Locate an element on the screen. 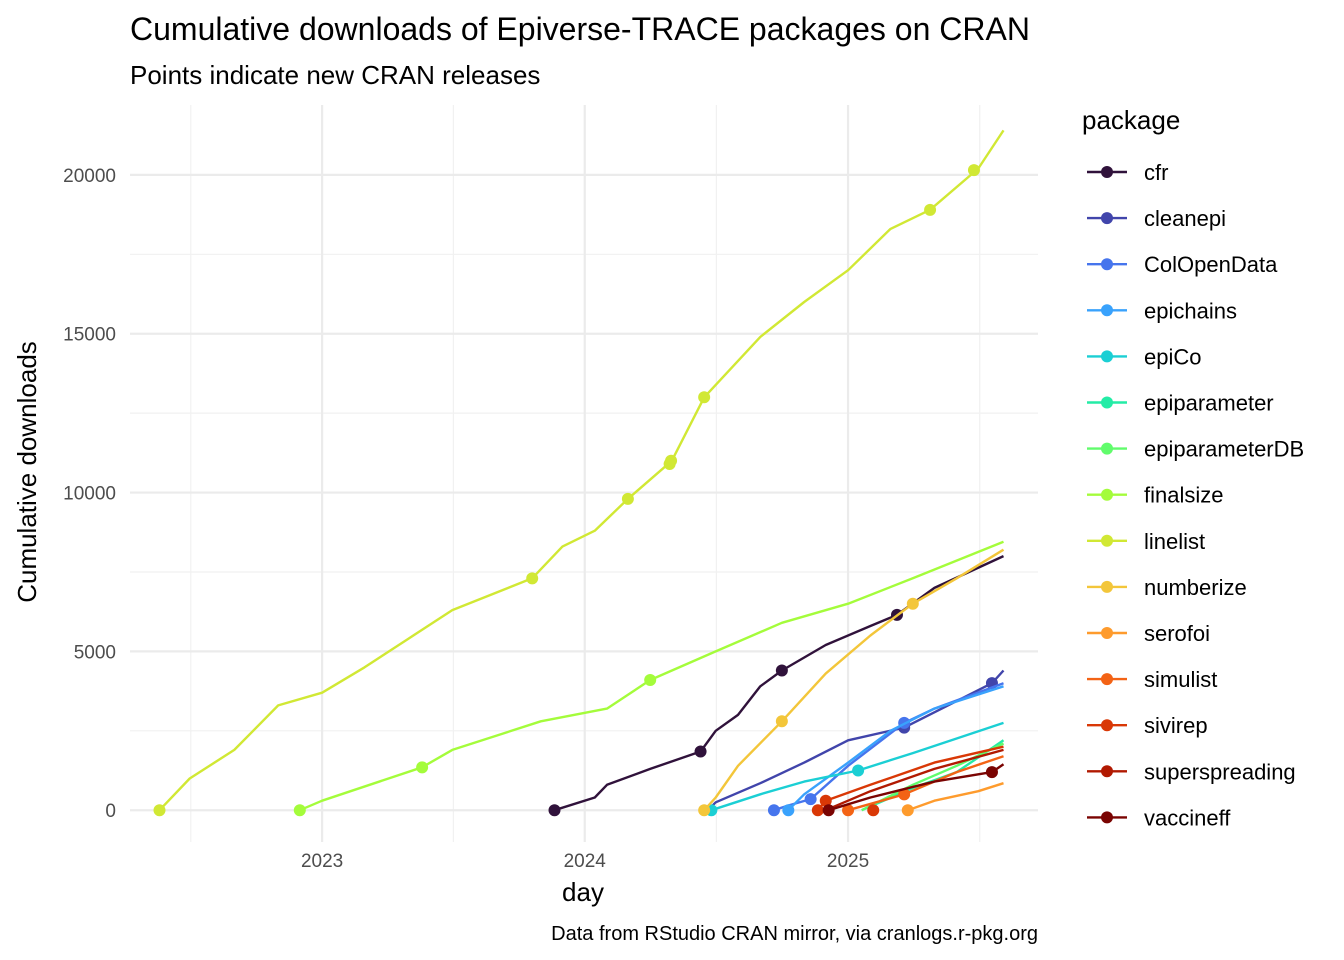 This screenshot has height=960, width=1344. legend-item-epiparameterdb: epiparameterDB is located at coordinates (1195, 449).